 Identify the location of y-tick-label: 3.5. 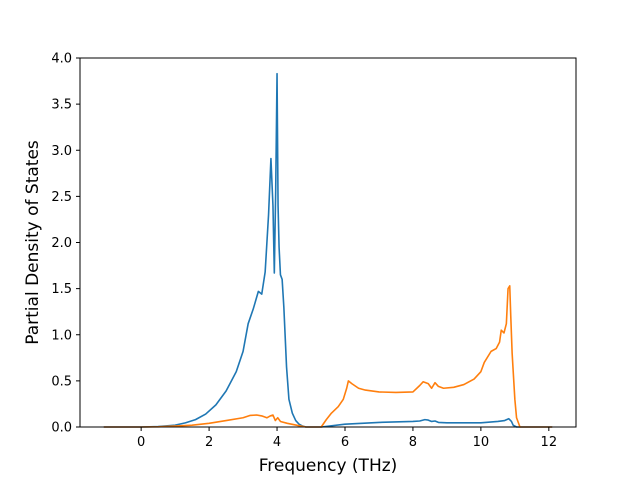
(61, 105).